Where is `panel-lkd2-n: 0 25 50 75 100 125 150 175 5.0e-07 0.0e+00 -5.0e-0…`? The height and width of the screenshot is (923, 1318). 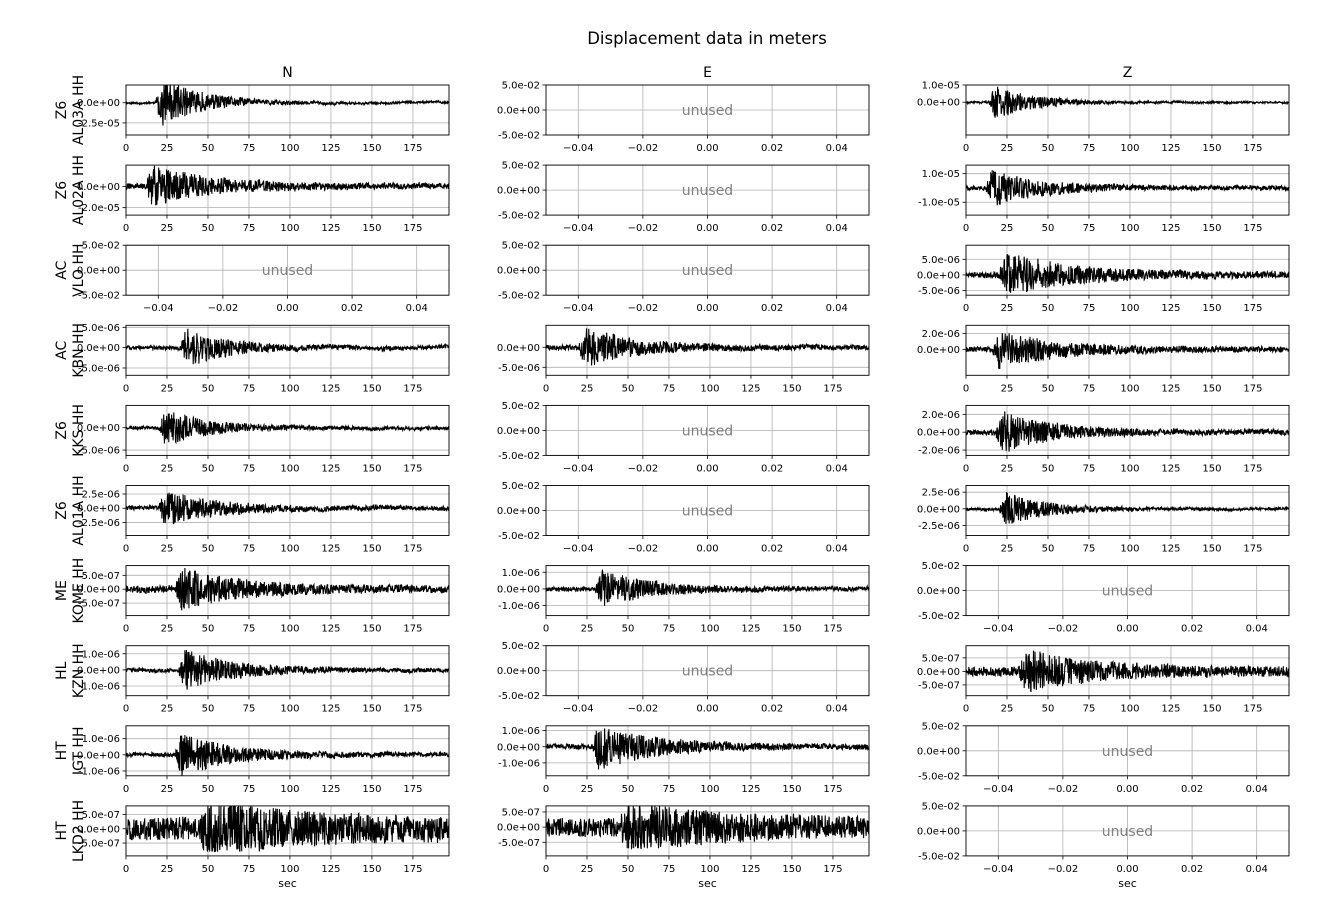 panel-lkd2-n: 0 25 50 75 100 125 150 175 5.0e-07 0.0e+00 -5.0e-0… is located at coordinates (263, 847).